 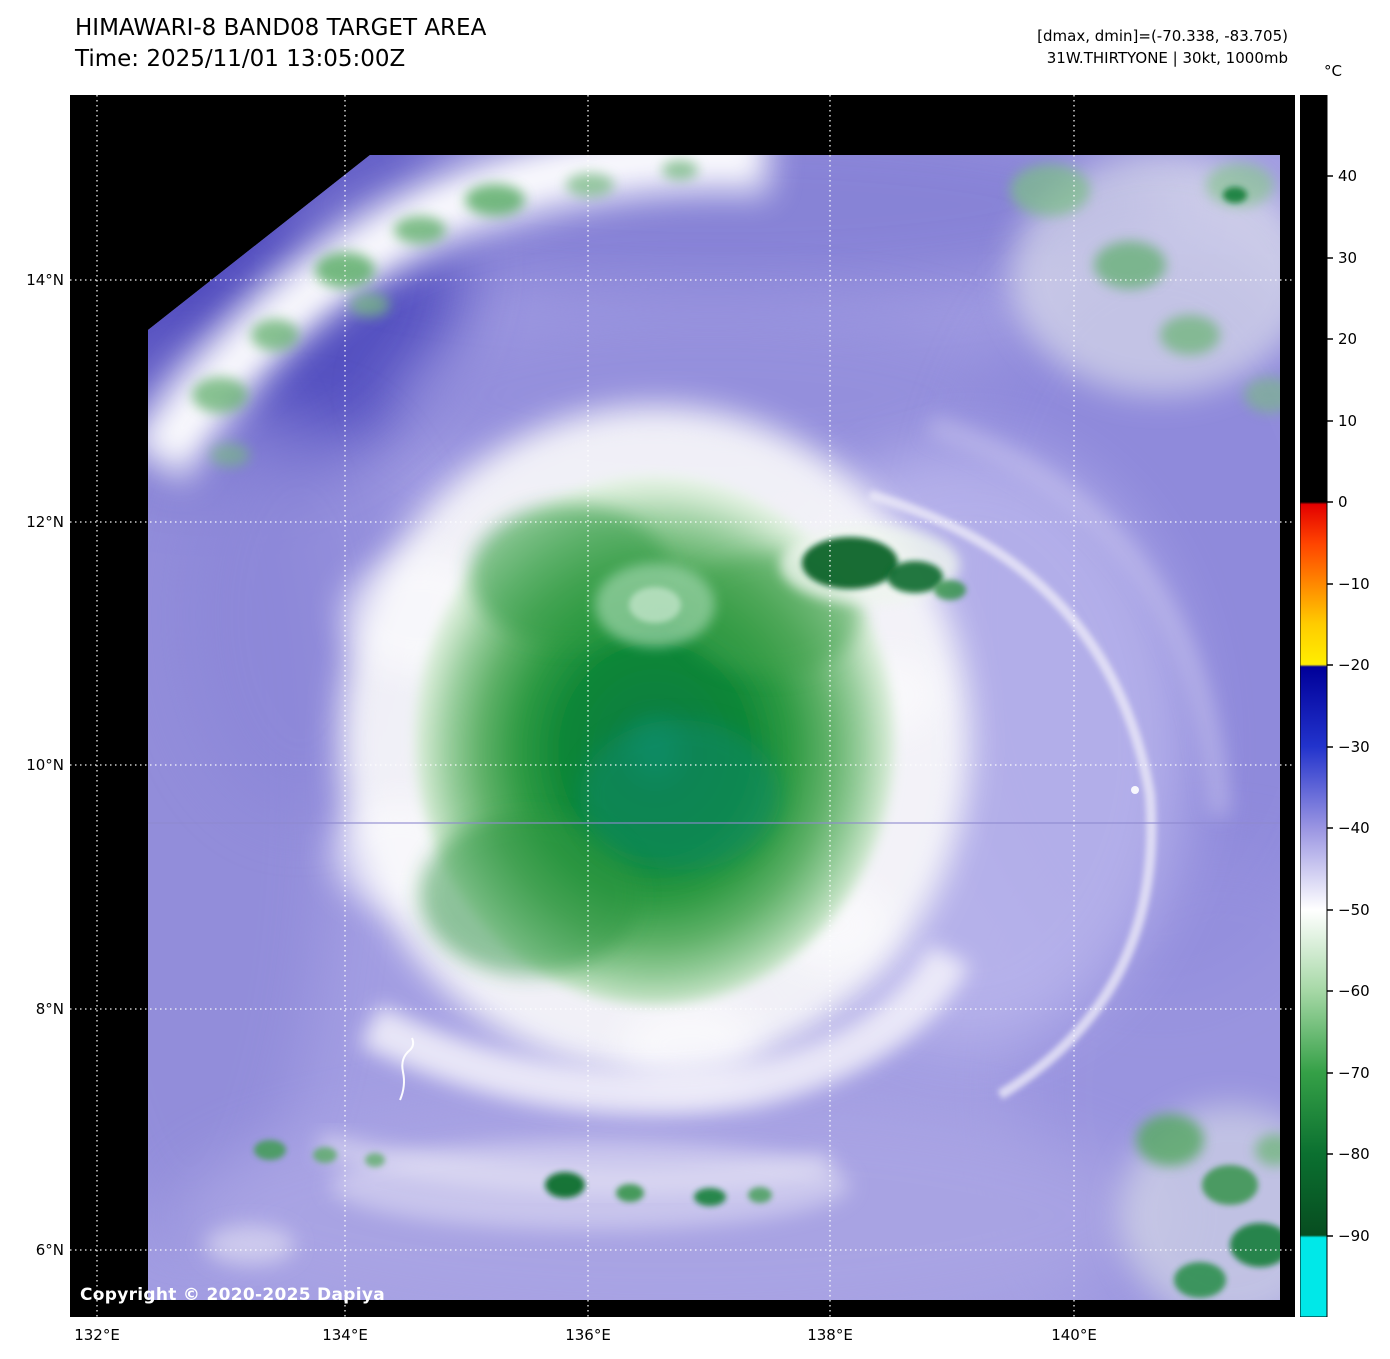 I want to click on overshooting-tops, so click(x=873, y=565).